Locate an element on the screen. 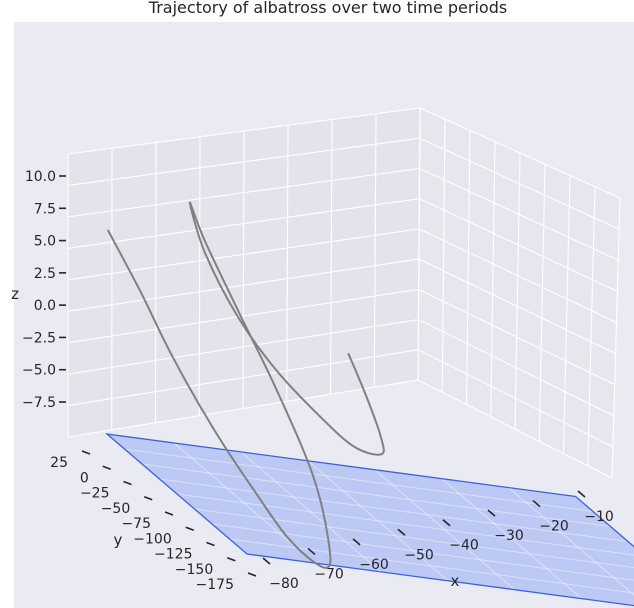  y-axis-label: y is located at coordinates (118, 540).